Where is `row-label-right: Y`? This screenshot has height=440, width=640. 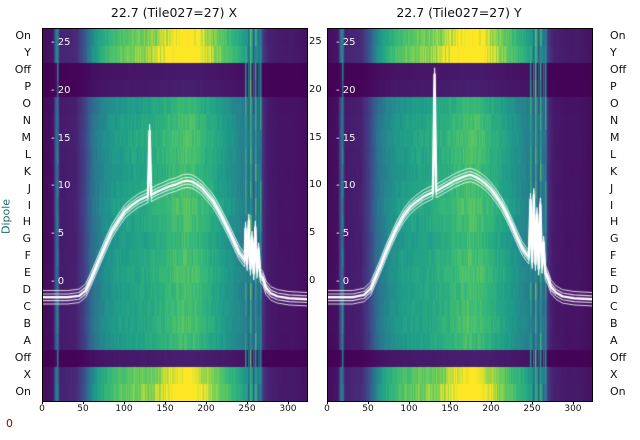
row-label-right: Y is located at coordinates (613, 53).